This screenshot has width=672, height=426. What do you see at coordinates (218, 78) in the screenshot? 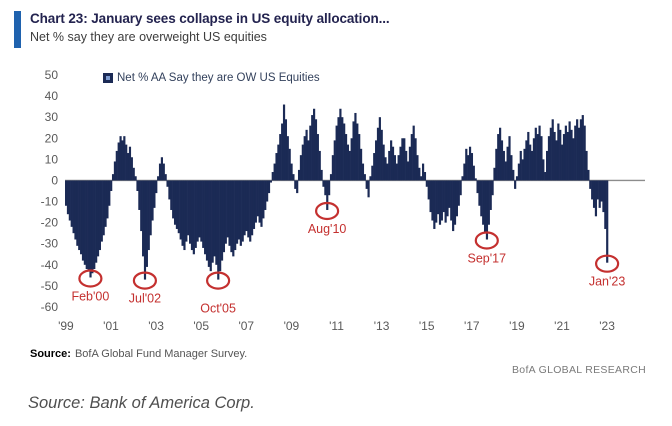
I see `legend-label: Net % AA Say they are OW US Equities` at bounding box center [218, 78].